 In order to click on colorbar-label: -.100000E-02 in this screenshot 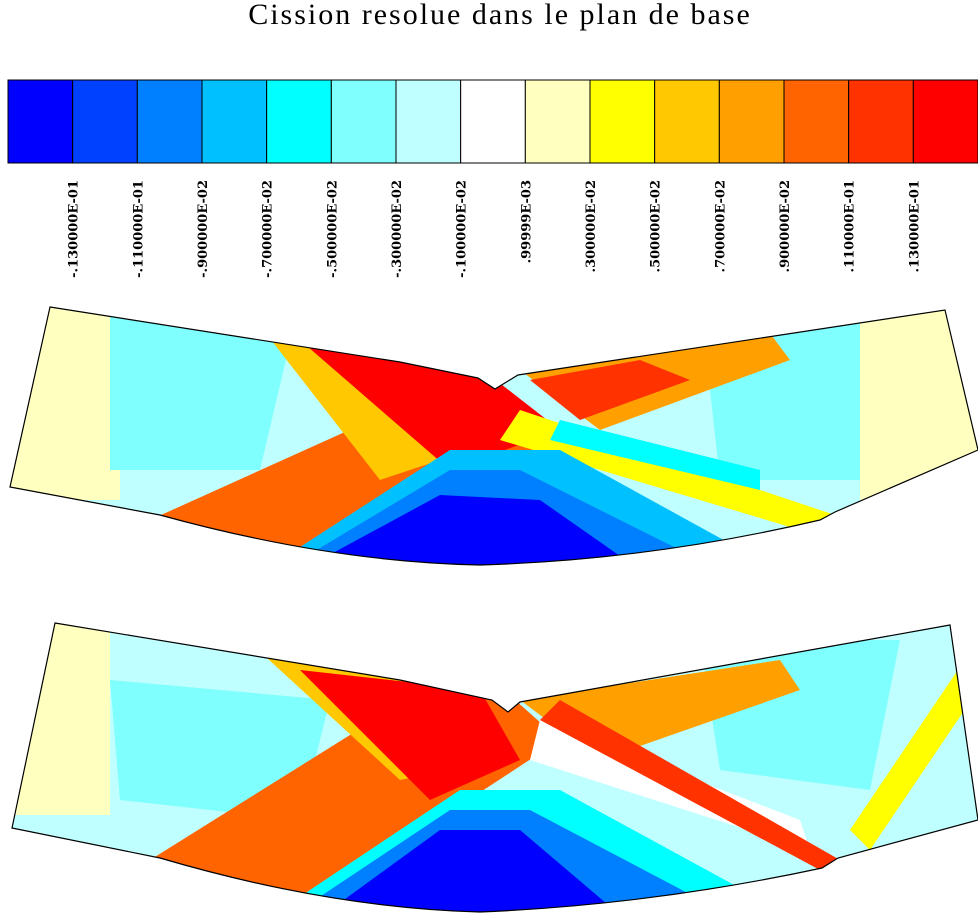, I will do `click(462, 229)`.